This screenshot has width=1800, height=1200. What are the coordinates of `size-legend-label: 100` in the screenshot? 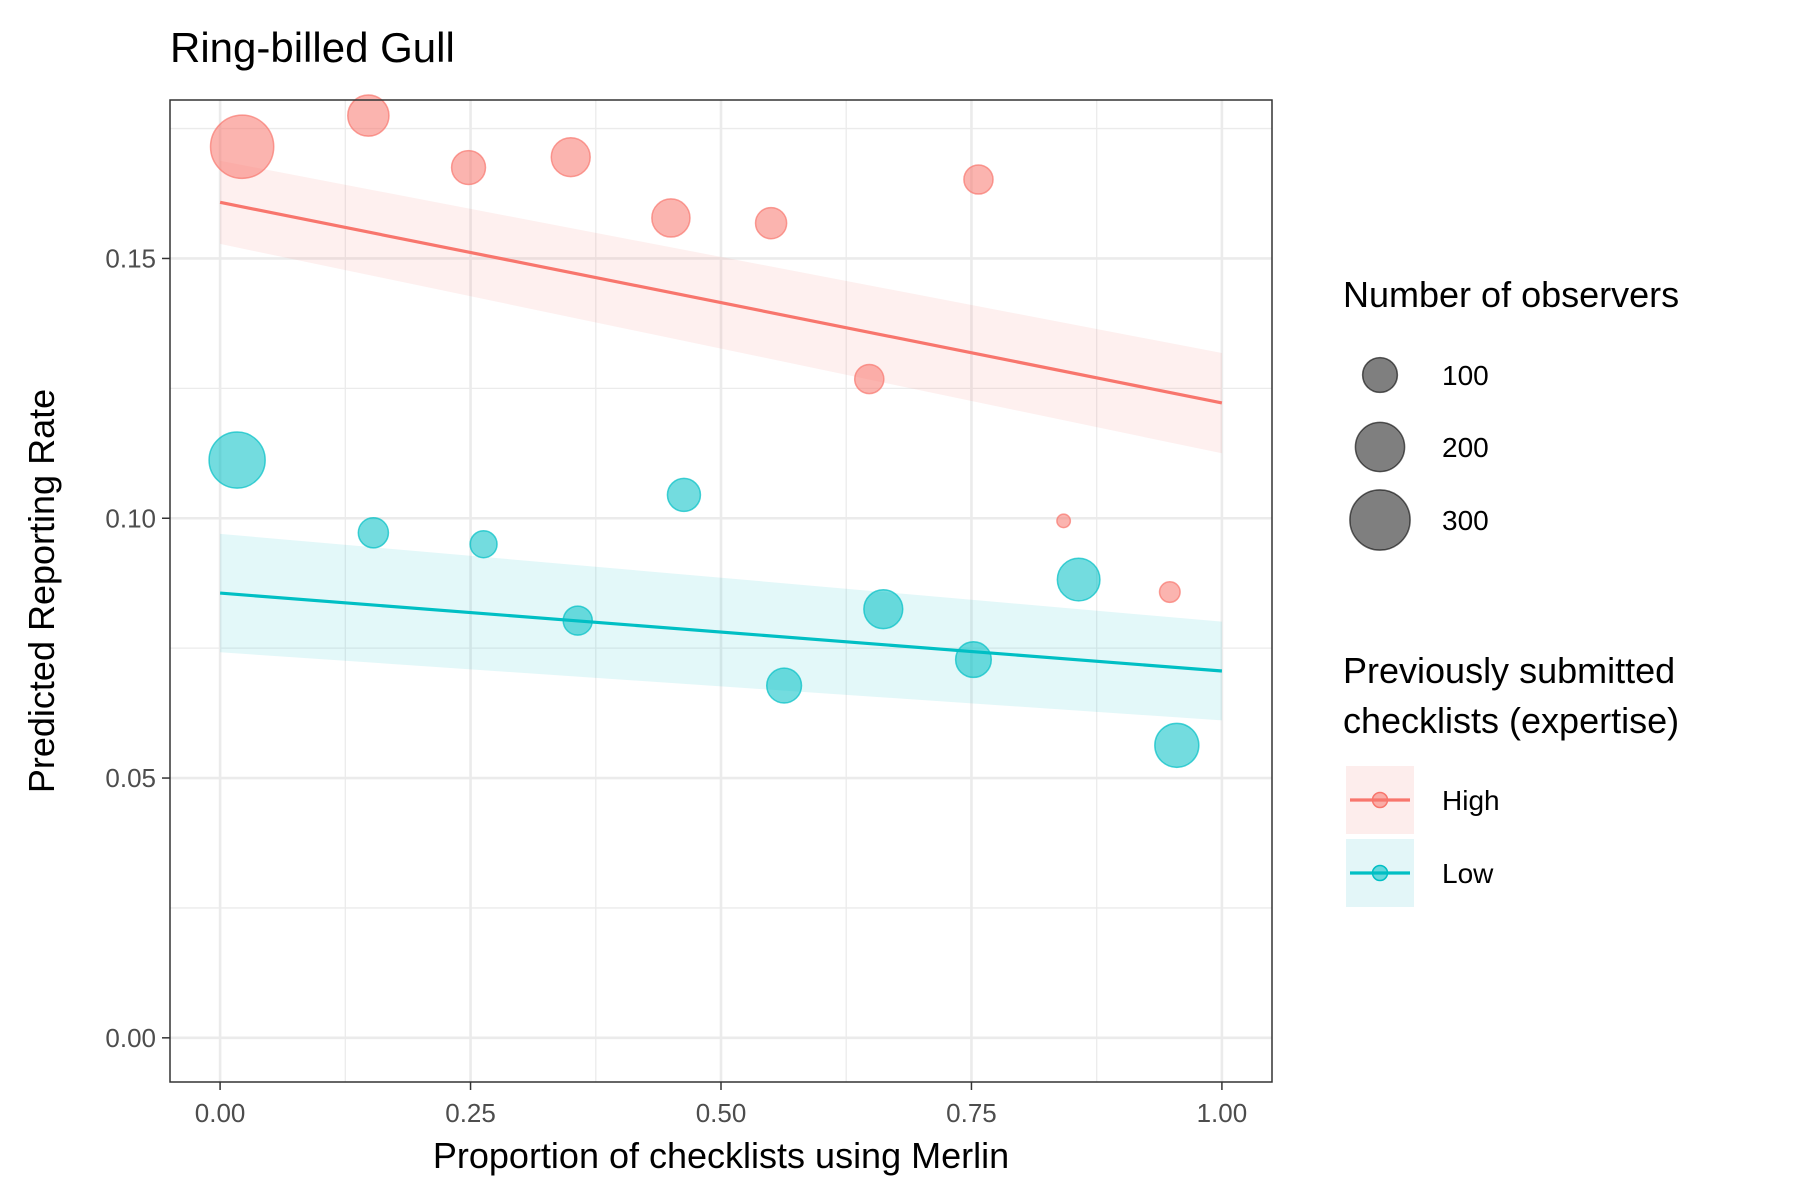 It's located at (1465, 375).